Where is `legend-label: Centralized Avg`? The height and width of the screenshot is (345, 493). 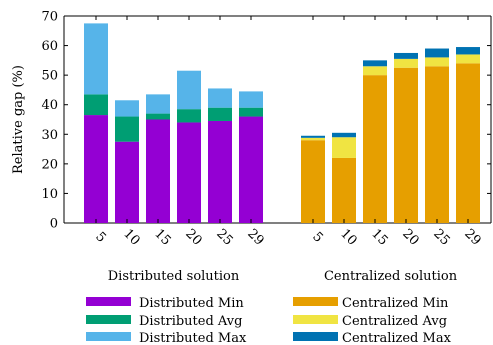 legend-label: Centralized Avg is located at coordinates (394, 321).